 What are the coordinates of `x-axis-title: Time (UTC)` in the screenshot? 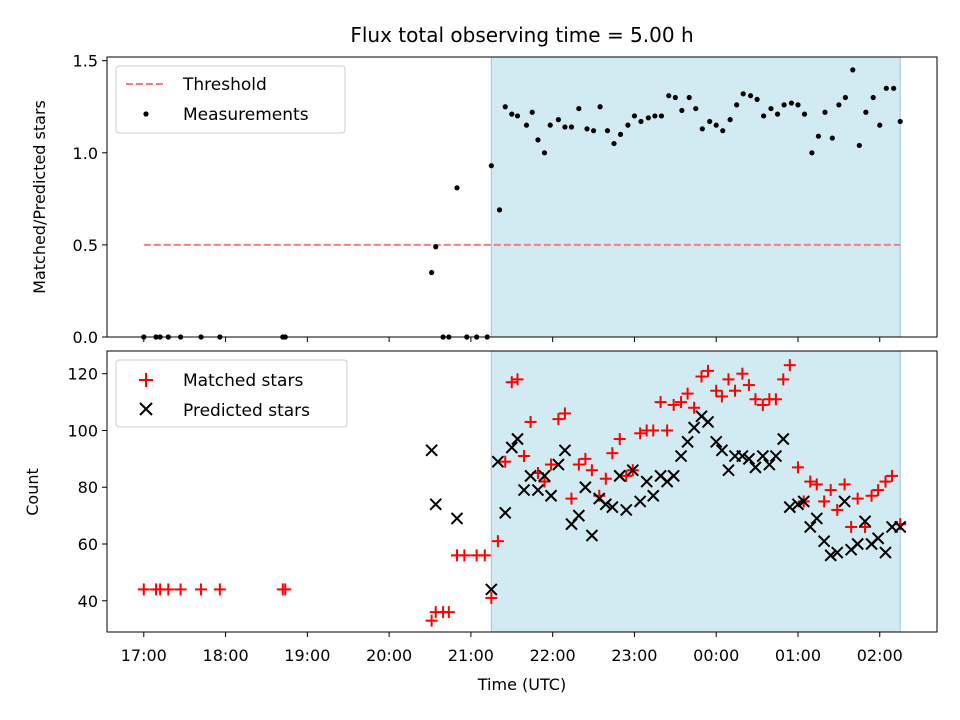 It's located at (521, 684).